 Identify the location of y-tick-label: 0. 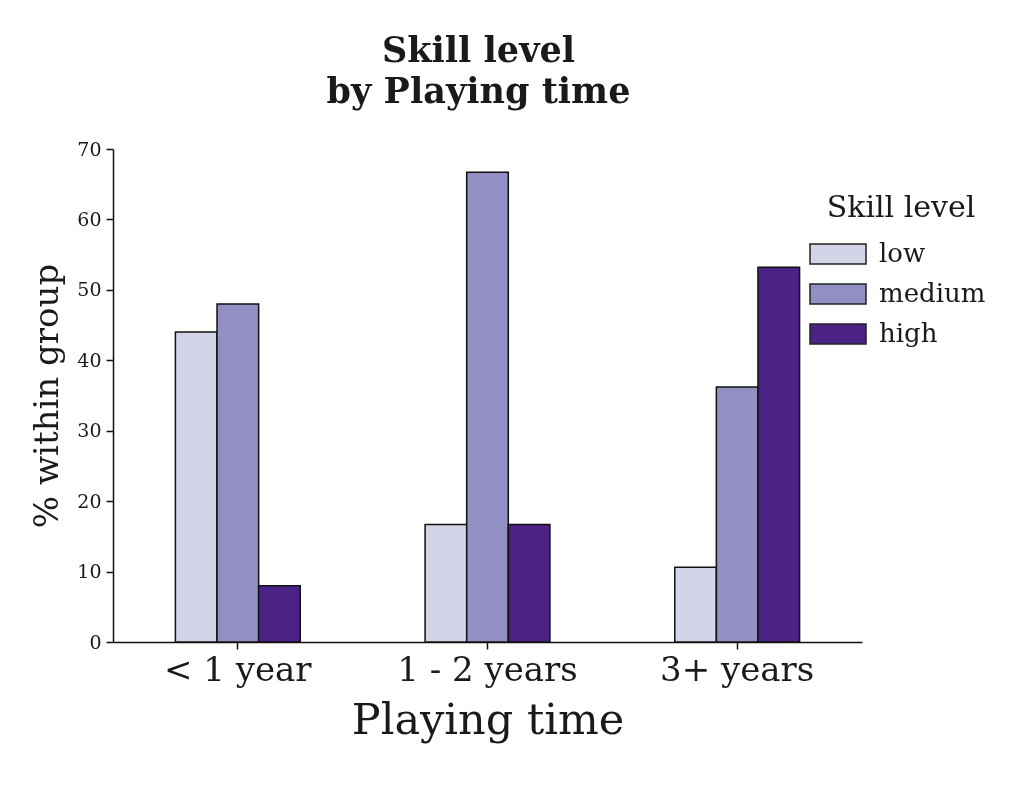
(95, 641).